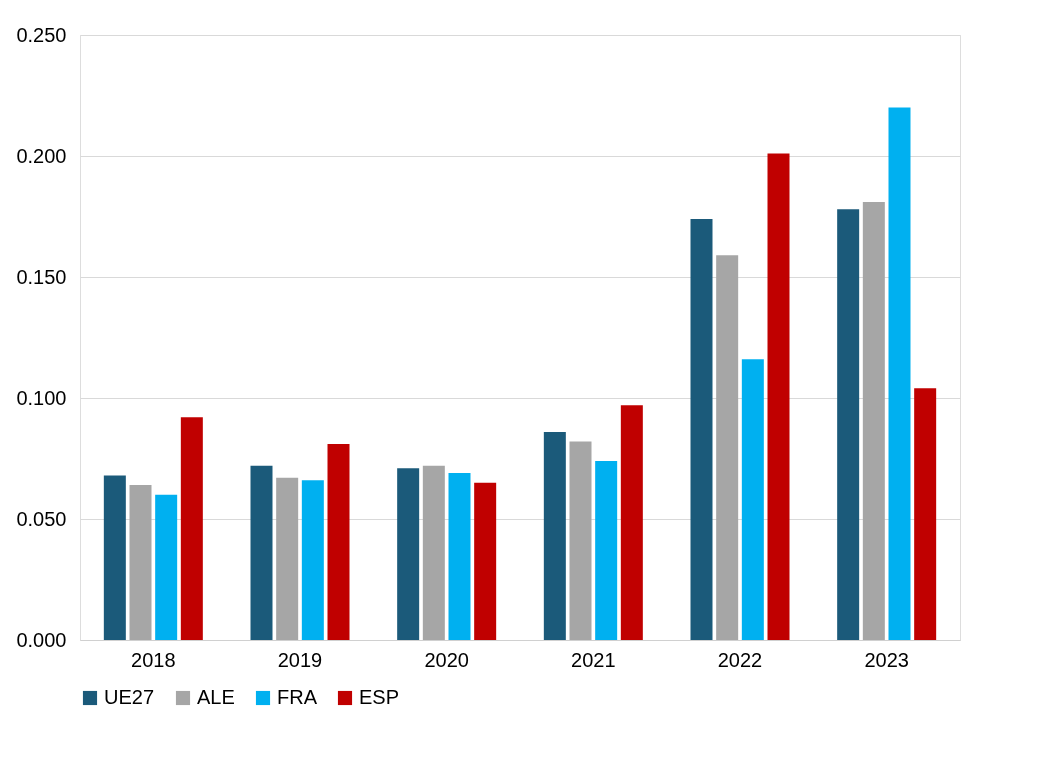 Image resolution: width=1046 pixels, height=776 pixels. What do you see at coordinates (129, 697) in the screenshot?
I see `legend-label: UE27` at bounding box center [129, 697].